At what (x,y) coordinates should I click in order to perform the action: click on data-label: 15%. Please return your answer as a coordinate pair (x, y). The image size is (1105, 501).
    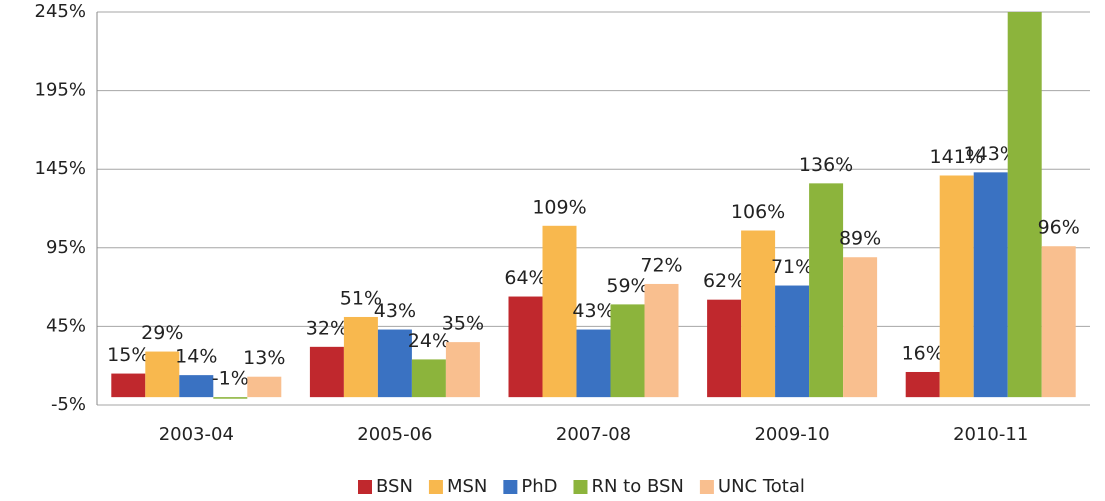
    Looking at the image, I should click on (128, 355).